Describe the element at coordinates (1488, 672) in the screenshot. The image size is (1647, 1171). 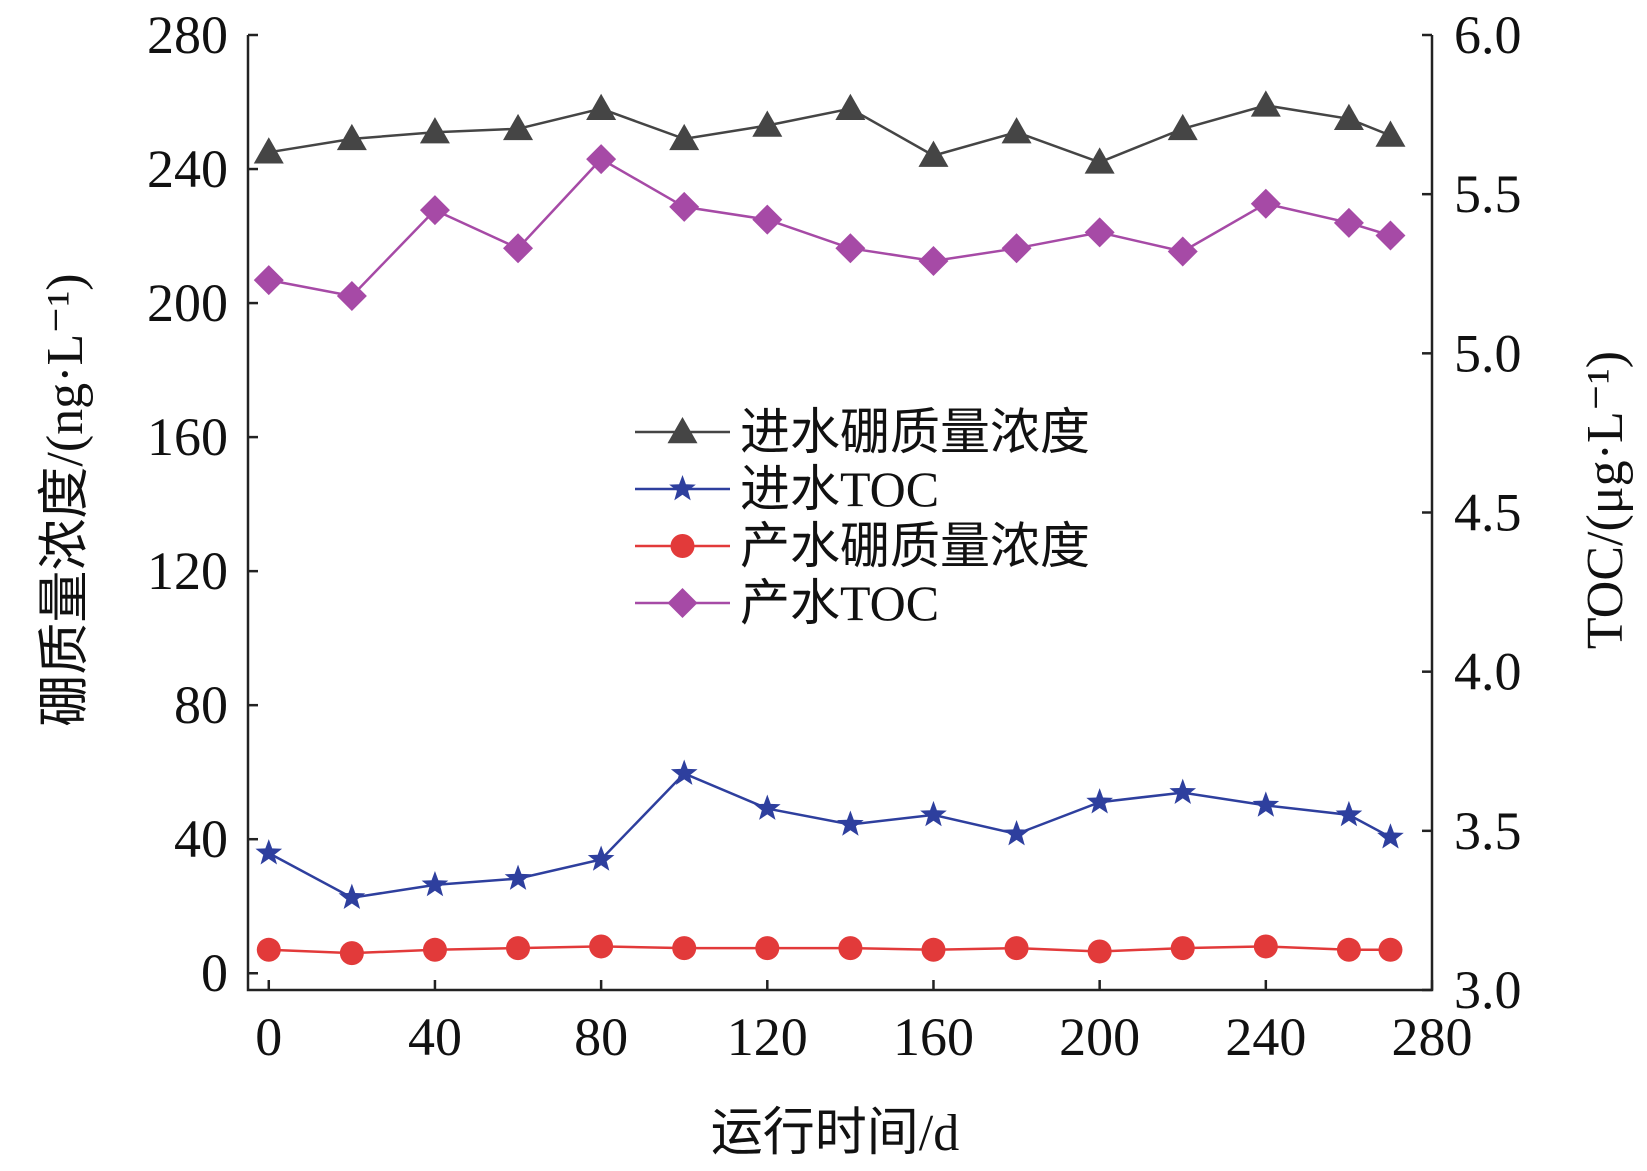
I see `y-right-tick-label: 4.0` at that location.